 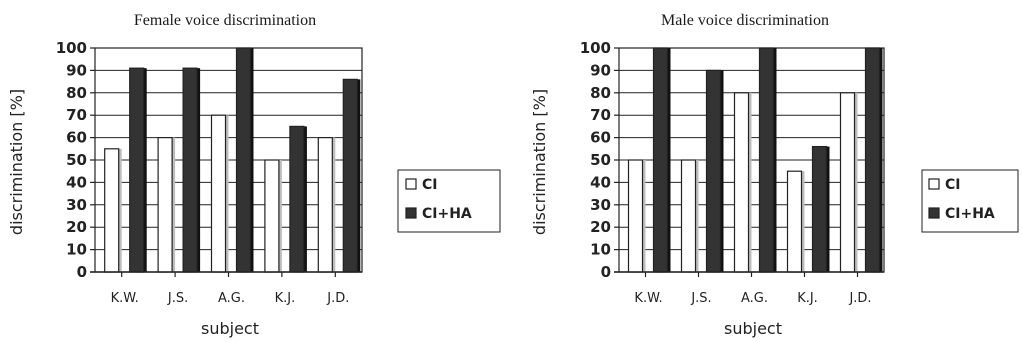 I want to click on chart-title: Male voice discrimination, so click(x=745, y=20).